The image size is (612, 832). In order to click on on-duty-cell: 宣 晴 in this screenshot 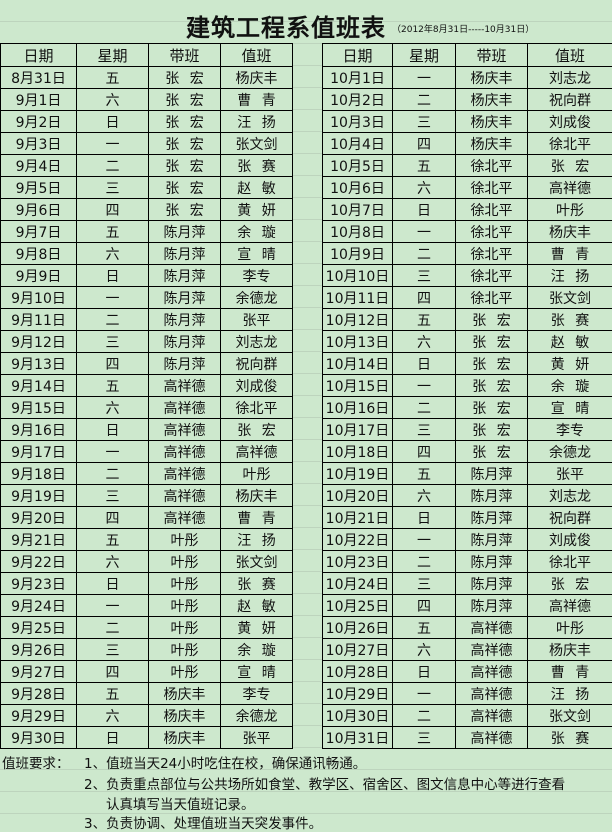, I will do `click(570, 407)`.